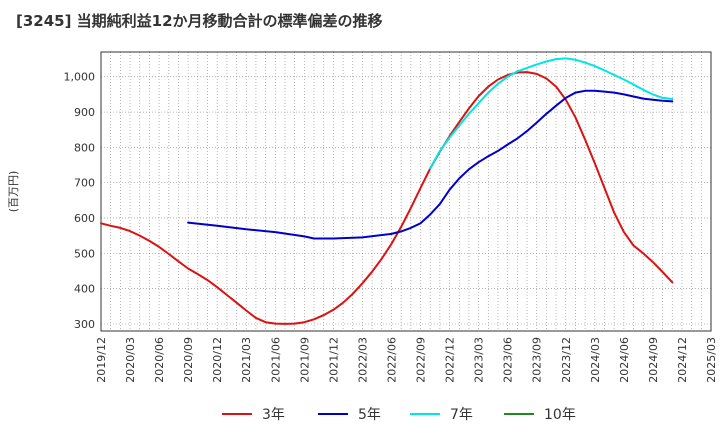 This screenshot has height=440, width=720. What do you see at coordinates (199, 21) in the screenshot?
I see `chart-title: [3245] 当期純利益12か月移動合計の標準偏差の推移` at bounding box center [199, 21].